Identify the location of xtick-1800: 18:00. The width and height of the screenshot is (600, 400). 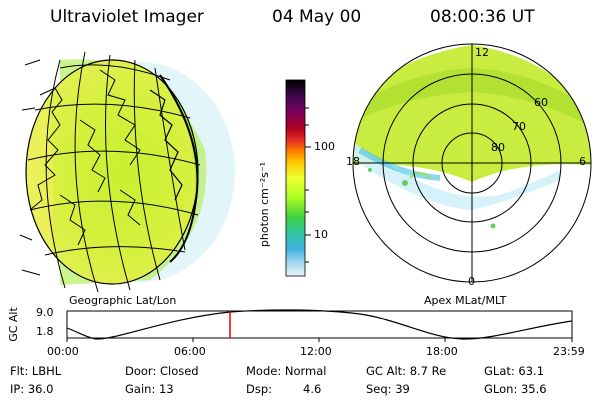
(442, 351).